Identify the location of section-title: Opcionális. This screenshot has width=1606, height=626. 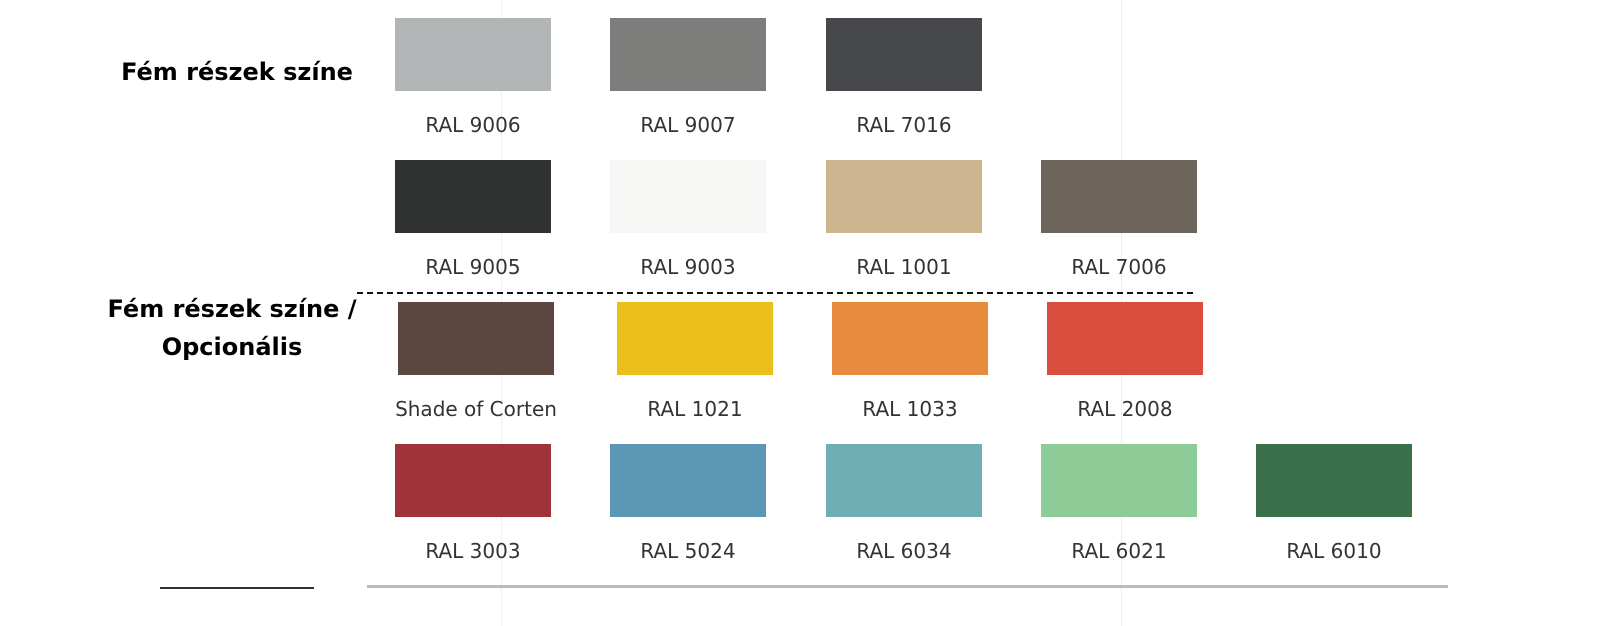
(232, 347).